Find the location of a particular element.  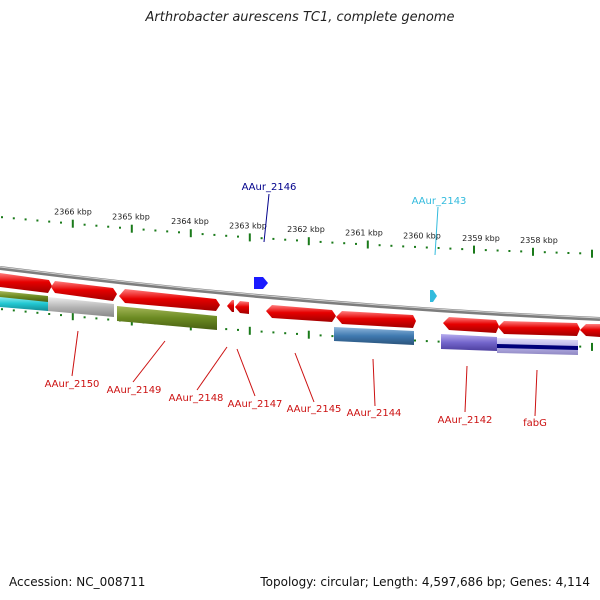

label-aaur-2145: AAur_2145 is located at coordinates (314, 409).